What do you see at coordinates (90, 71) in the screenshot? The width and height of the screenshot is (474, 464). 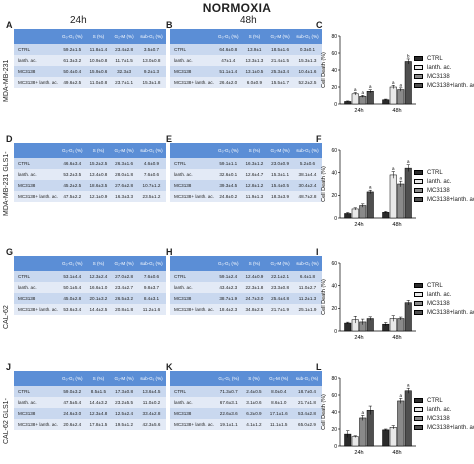 I see `table-row: MC3138 50.4±0.4 15.9±0.6 32.3±3 9.2±1.3` at bounding box center [90, 71].